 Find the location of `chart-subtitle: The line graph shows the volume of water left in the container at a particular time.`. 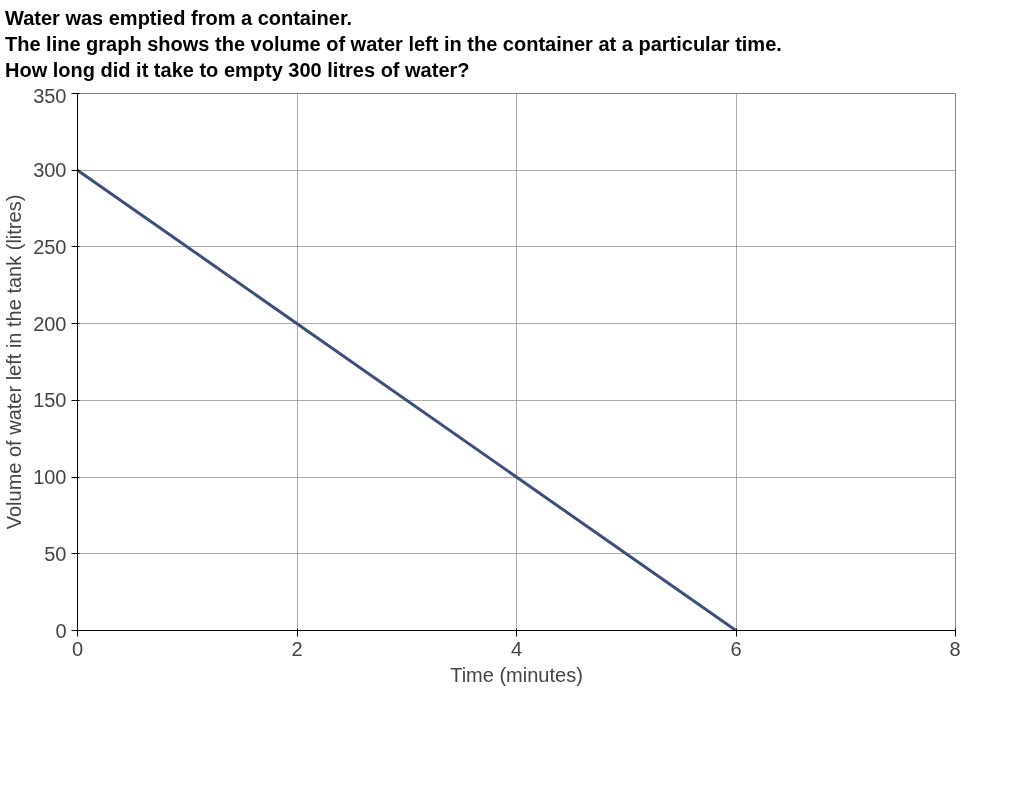

chart-subtitle: The line graph shows the volume of water left in the container at a particular time. is located at coordinates (393, 44).